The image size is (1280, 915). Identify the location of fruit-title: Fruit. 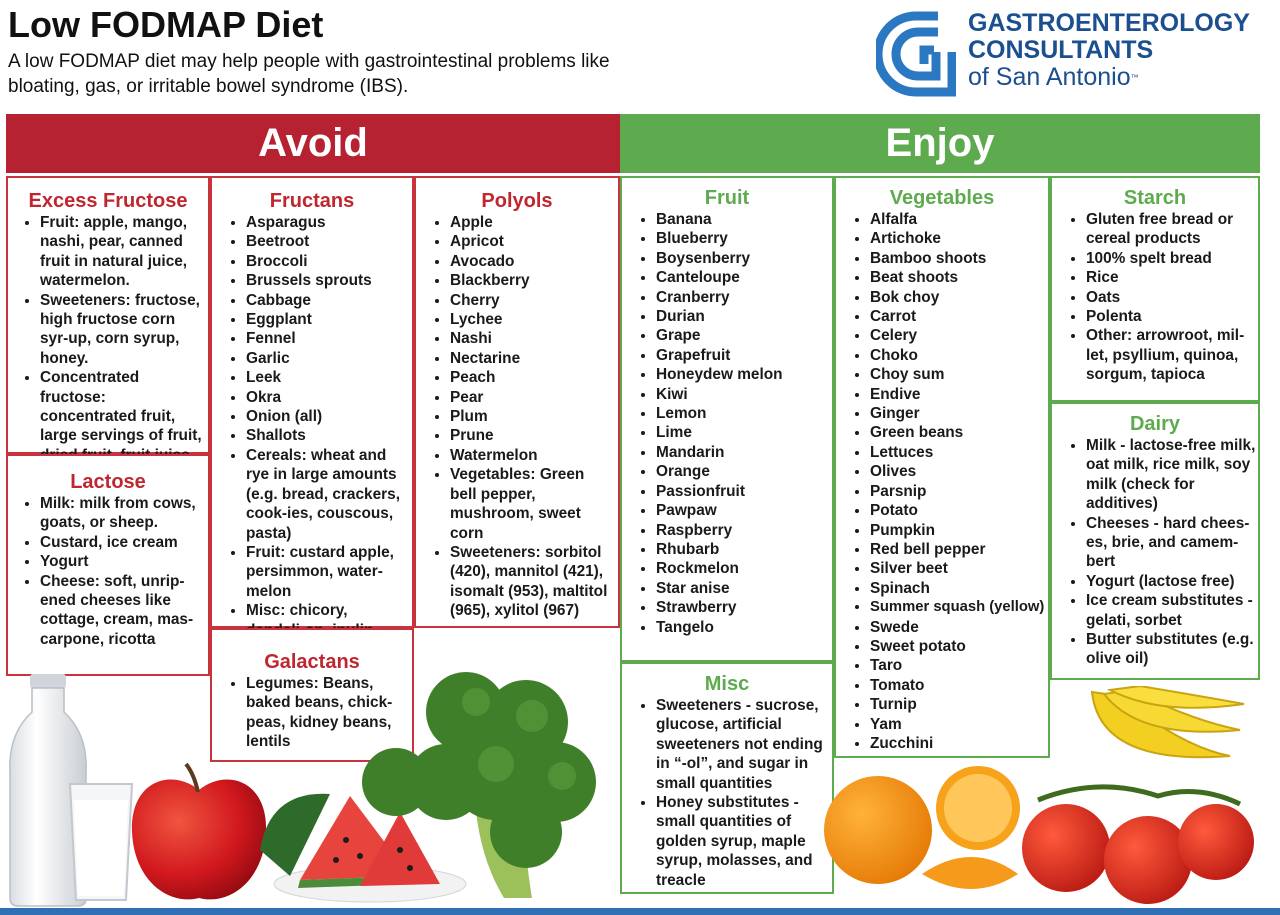
(727, 198).